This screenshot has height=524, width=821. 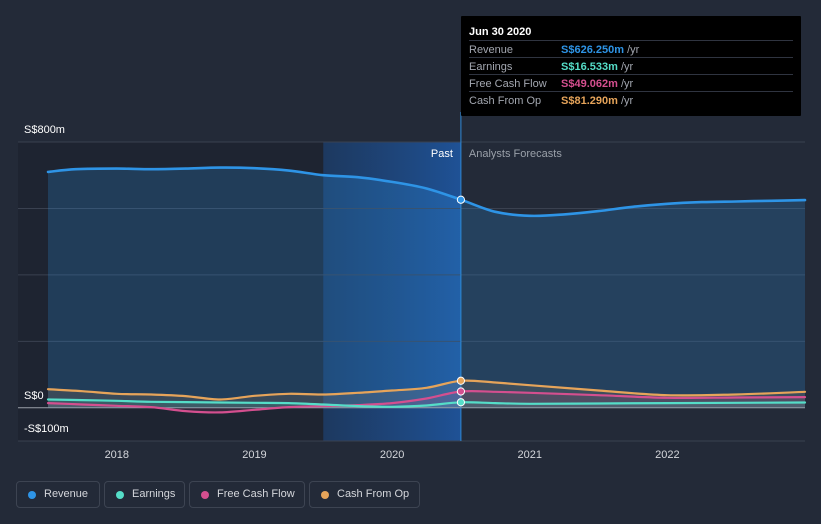 I want to click on y-tick-label: -S$100m, so click(x=46, y=429).